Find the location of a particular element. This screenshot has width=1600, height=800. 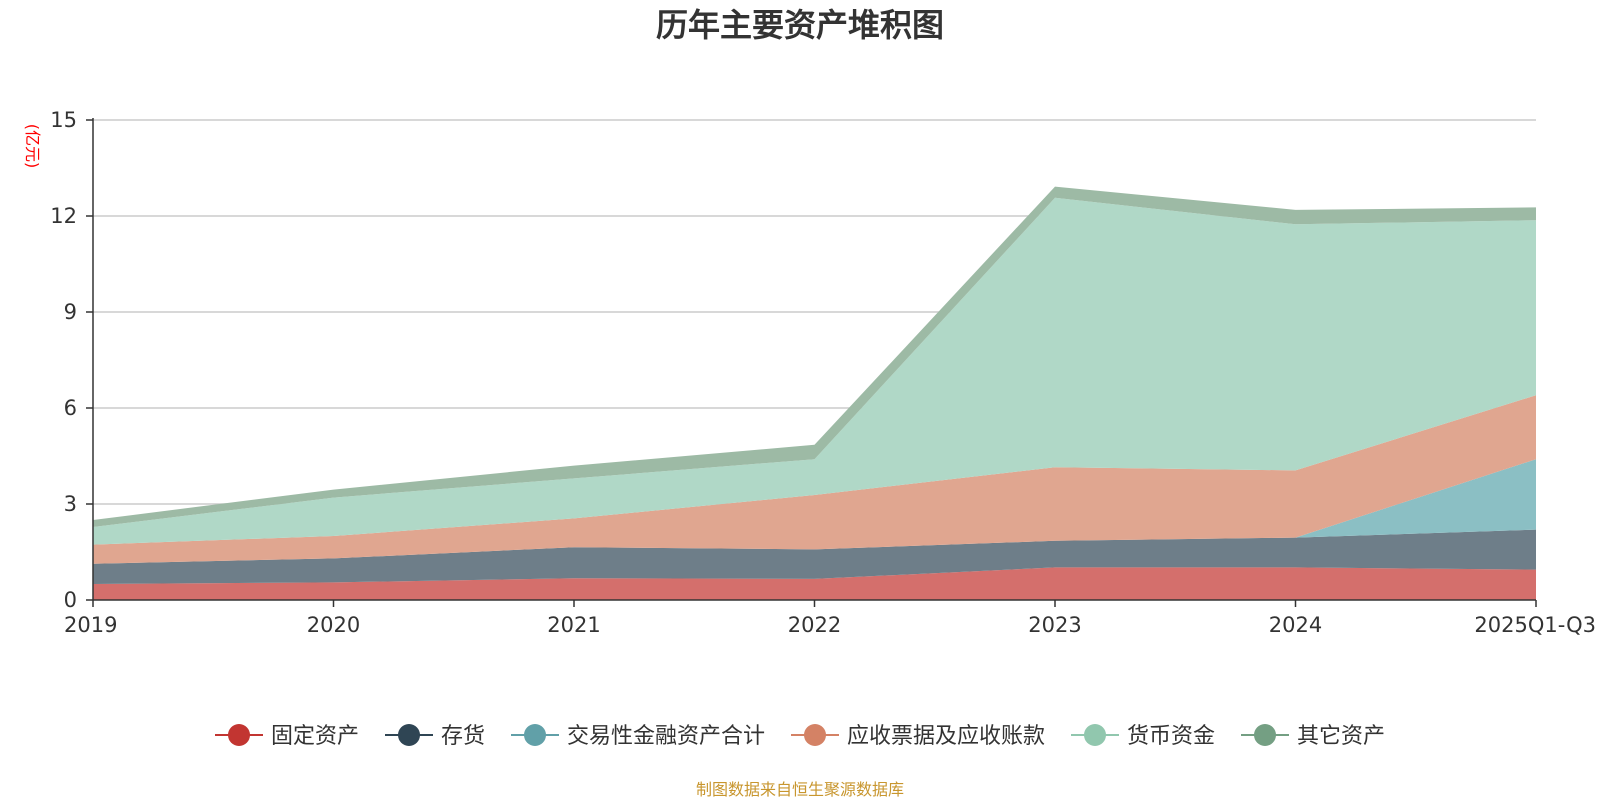

y-axis-unit: (亿元) is located at coordinates (32, 146).